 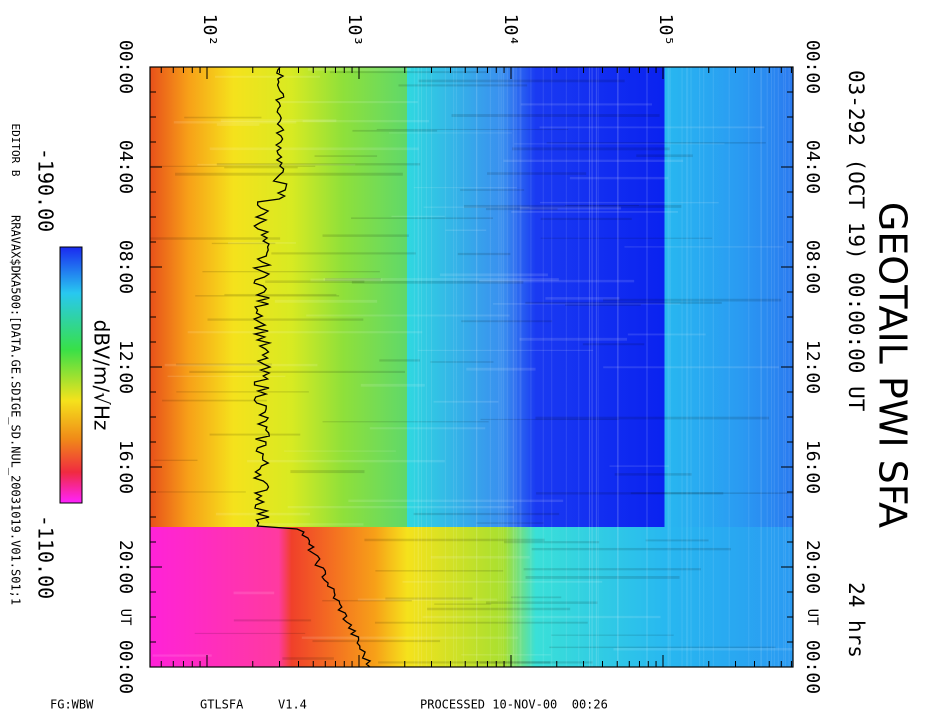 I want to click on time-label: 20:00, so click(x=812, y=567).